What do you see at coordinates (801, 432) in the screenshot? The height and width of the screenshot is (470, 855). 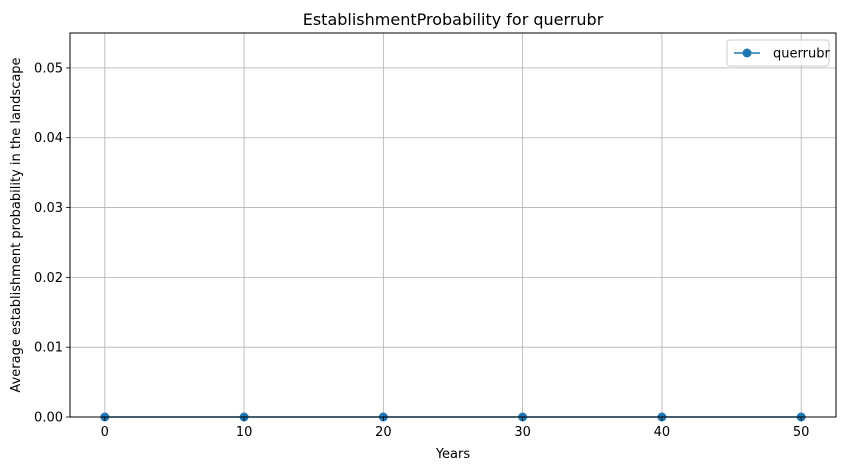 I see `x-tick-label: 50` at bounding box center [801, 432].